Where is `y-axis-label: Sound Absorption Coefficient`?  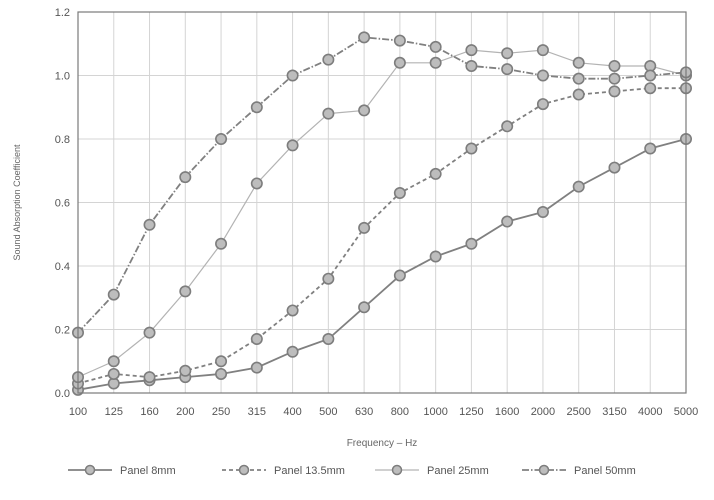 y-axis-label: Sound Absorption Coefficient is located at coordinates (17, 202).